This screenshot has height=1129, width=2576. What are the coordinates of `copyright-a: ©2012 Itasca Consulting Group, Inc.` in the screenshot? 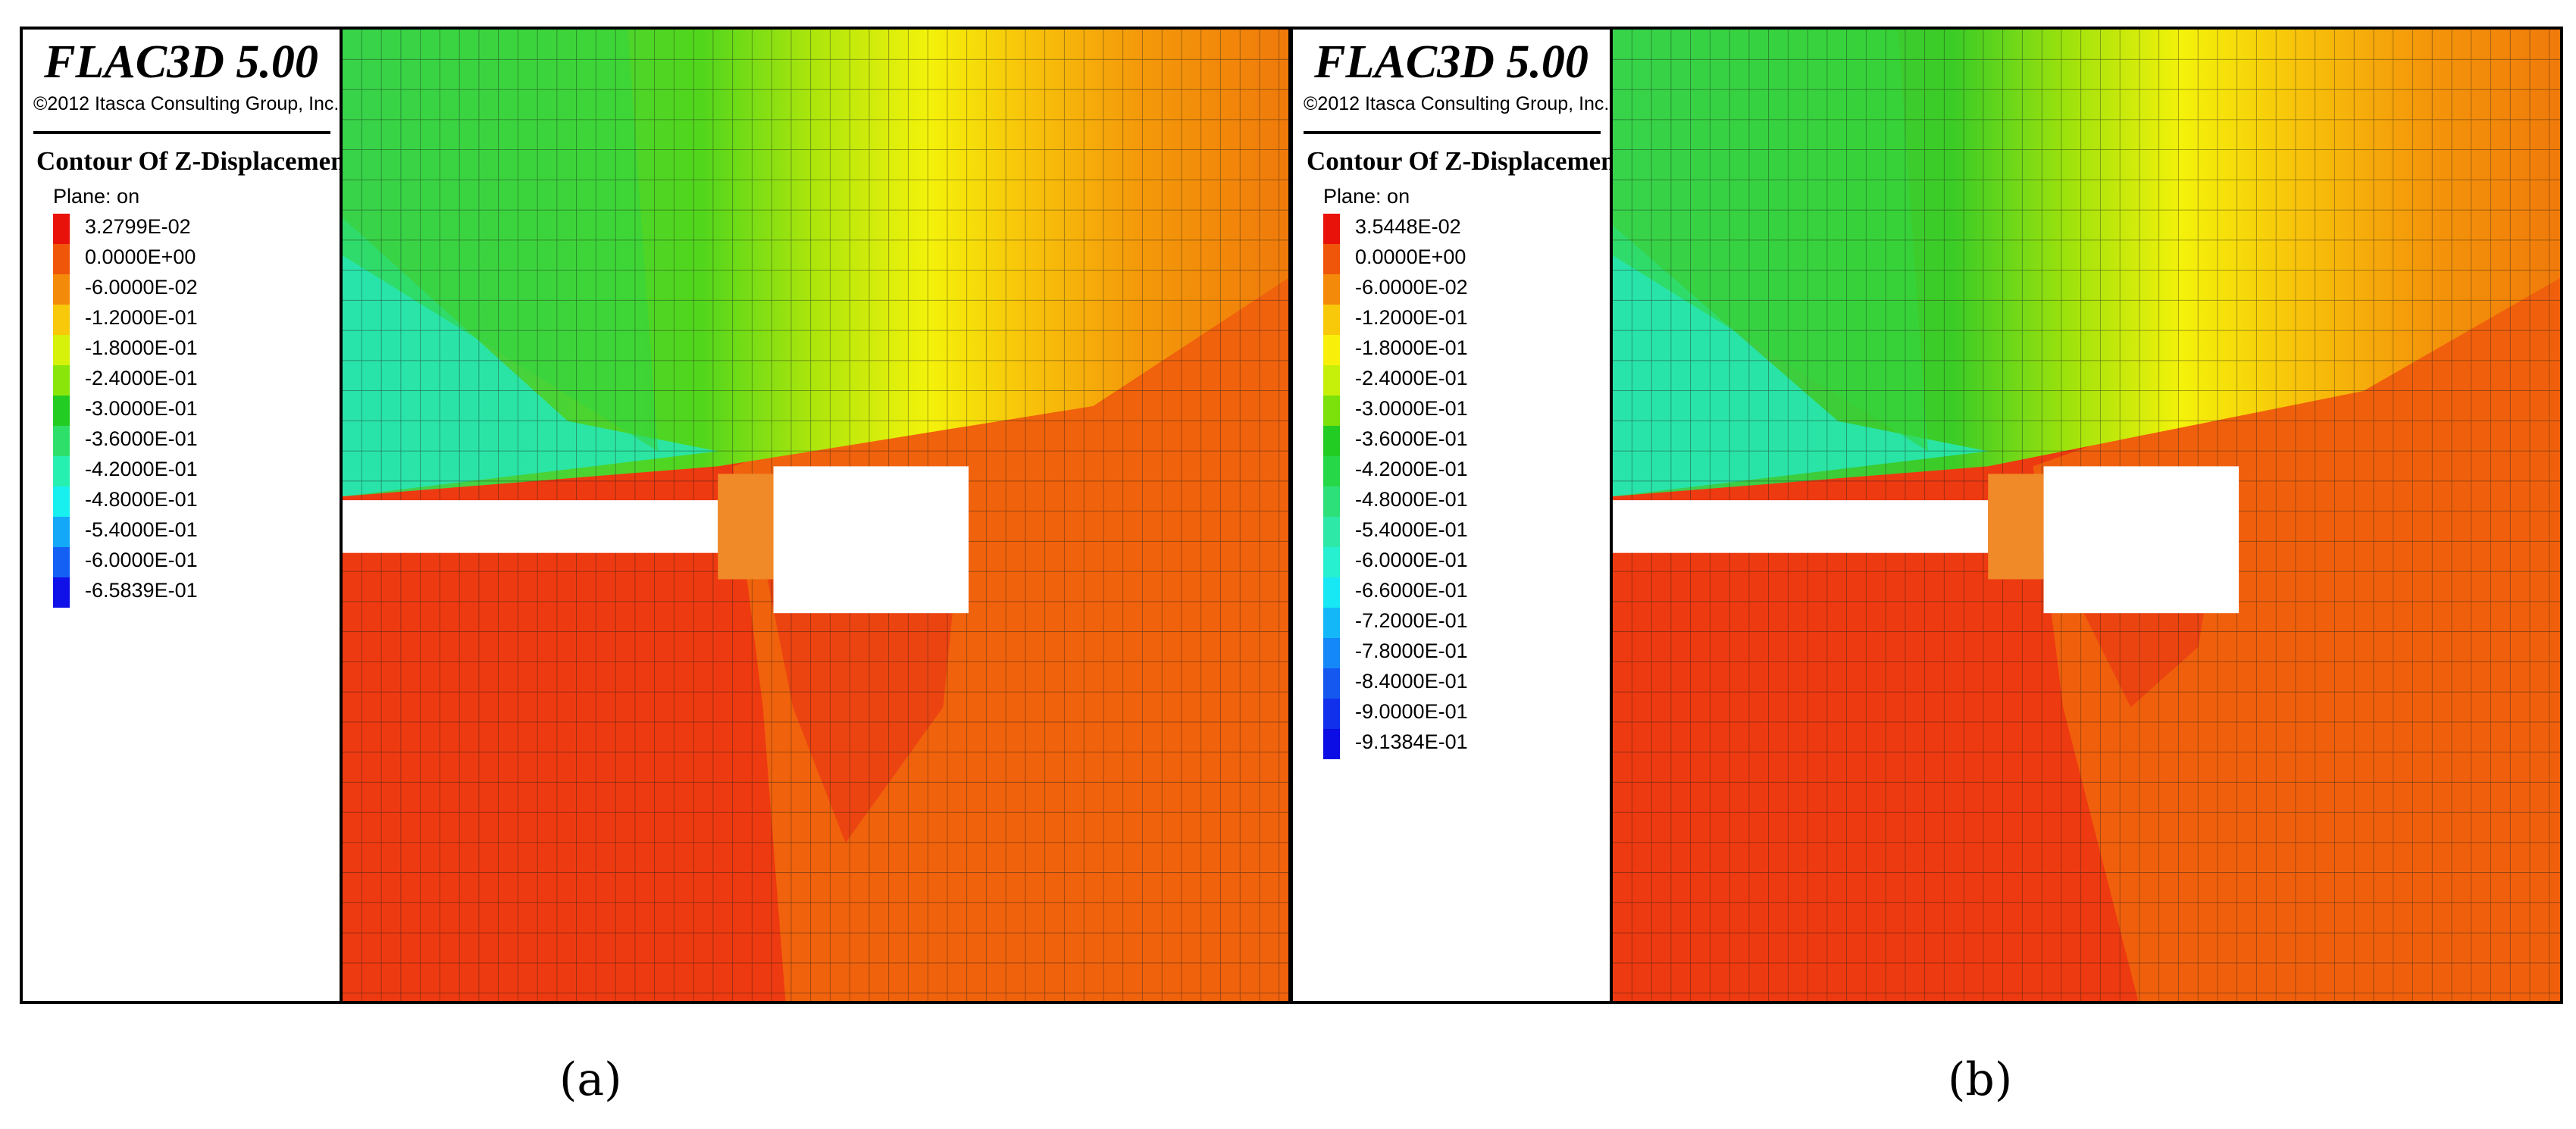 It's located at (187, 103).